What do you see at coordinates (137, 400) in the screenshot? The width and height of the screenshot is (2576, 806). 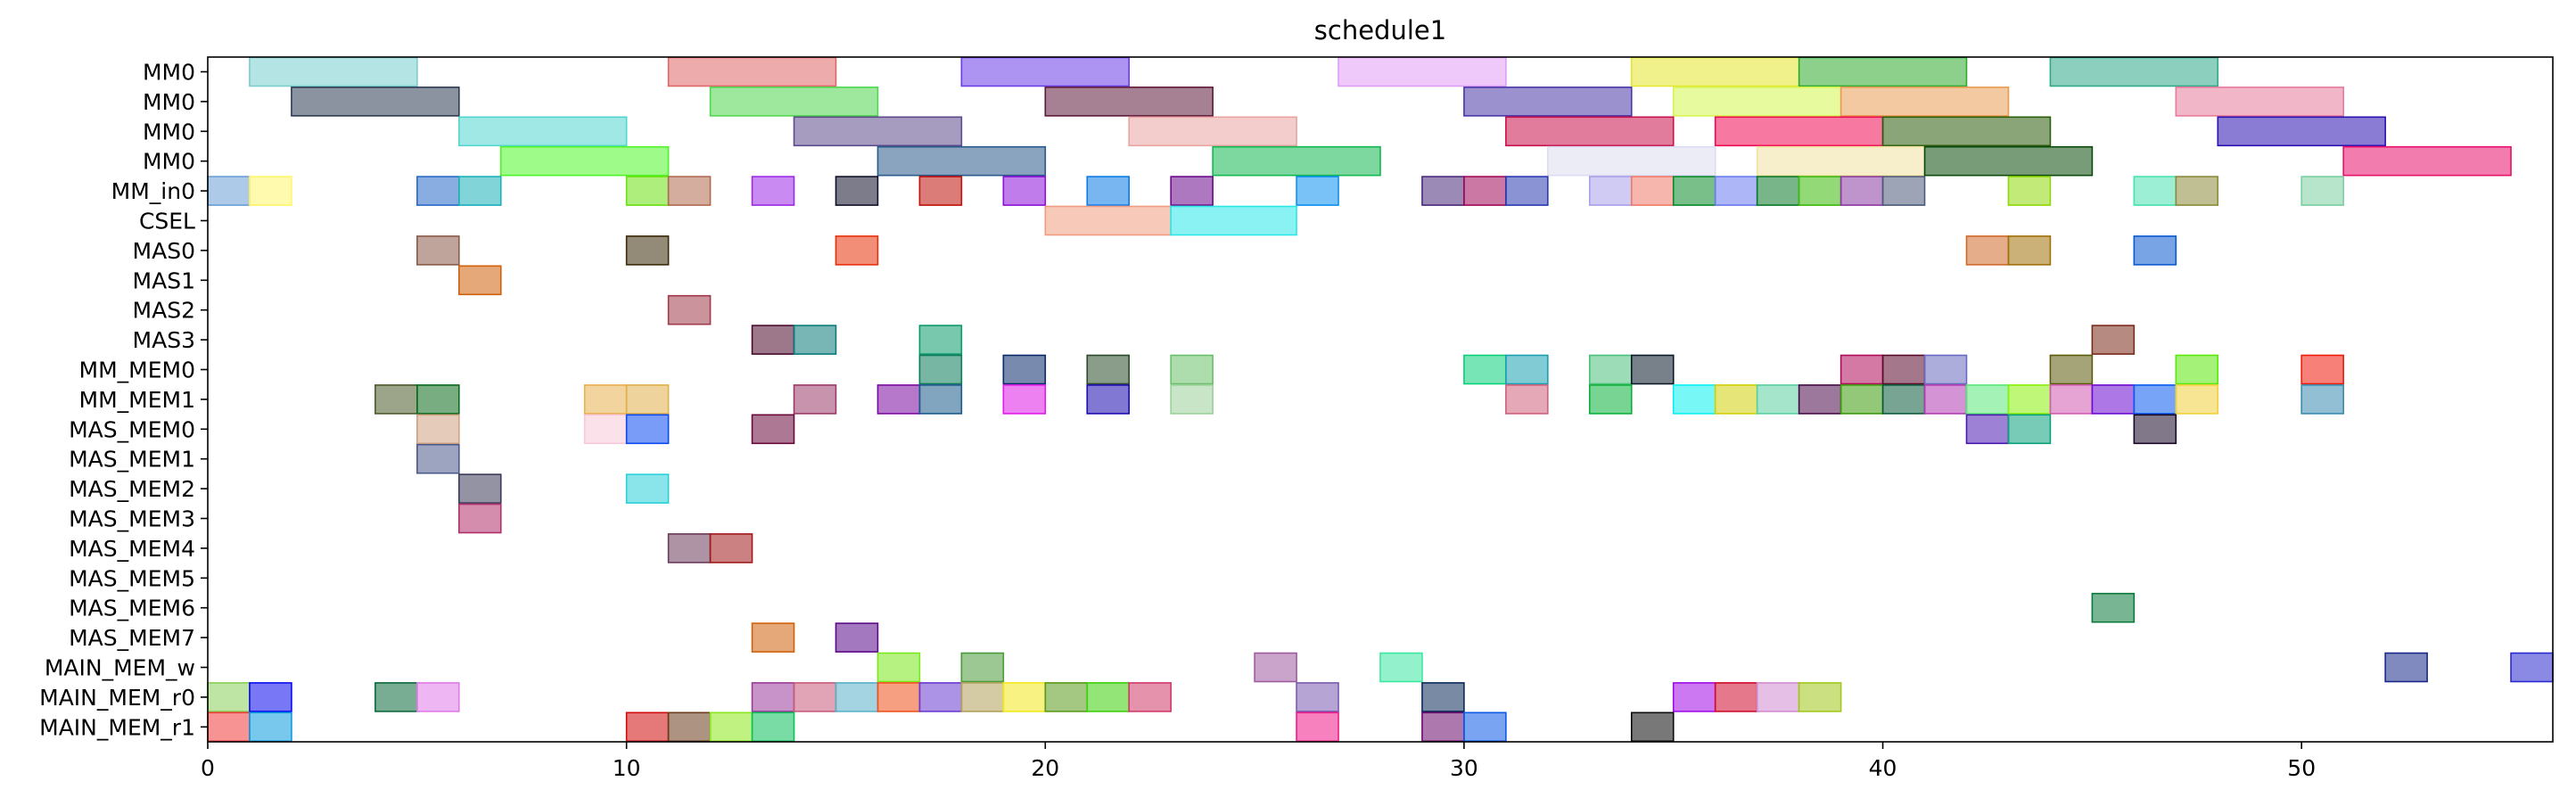 I see `y-tick-label-11: MM_MEM1` at bounding box center [137, 400].